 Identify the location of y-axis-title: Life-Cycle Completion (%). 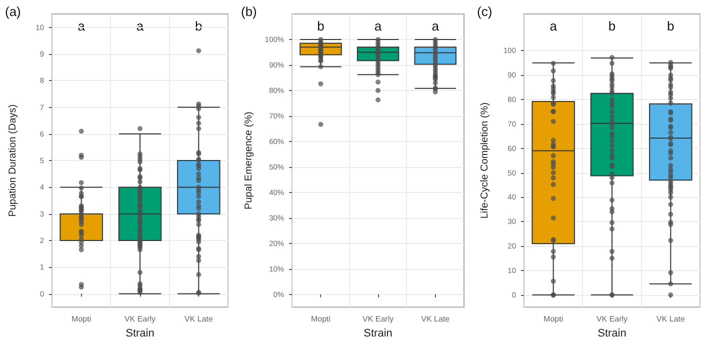
(485, 160).